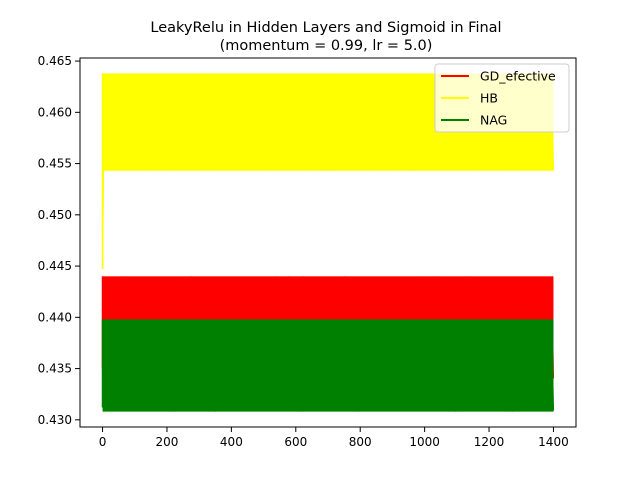 The height and width of the screenshot is (480, 640). I want to click on legend-label-hb: HB, so click(489, 98).